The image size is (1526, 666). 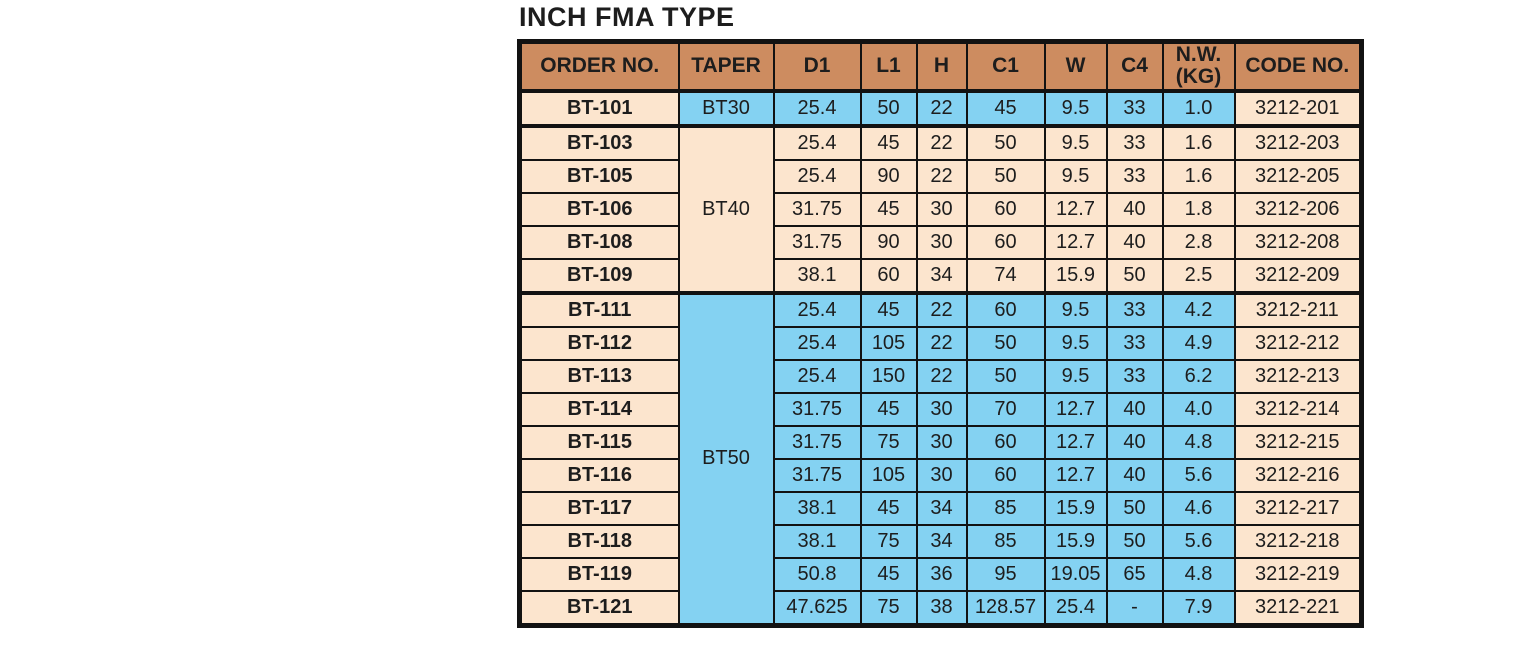 What do you see at coordinates (599, 108) in the screenshot?
I see `cell-order-no: BT-101` at bounding box center [599, 108].